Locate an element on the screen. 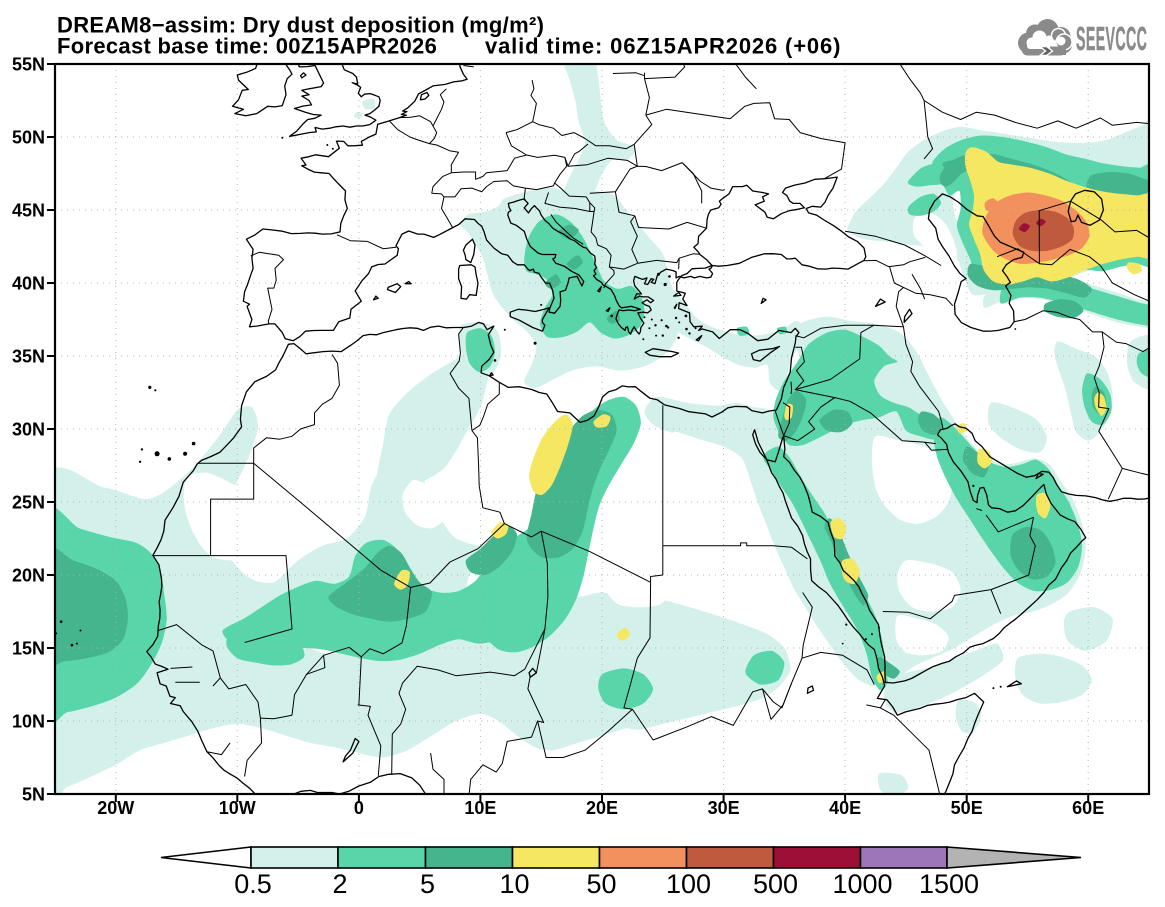  svg-text: valid time: 06Z15APR2026 (+06) is located at coordinates (663, 46).